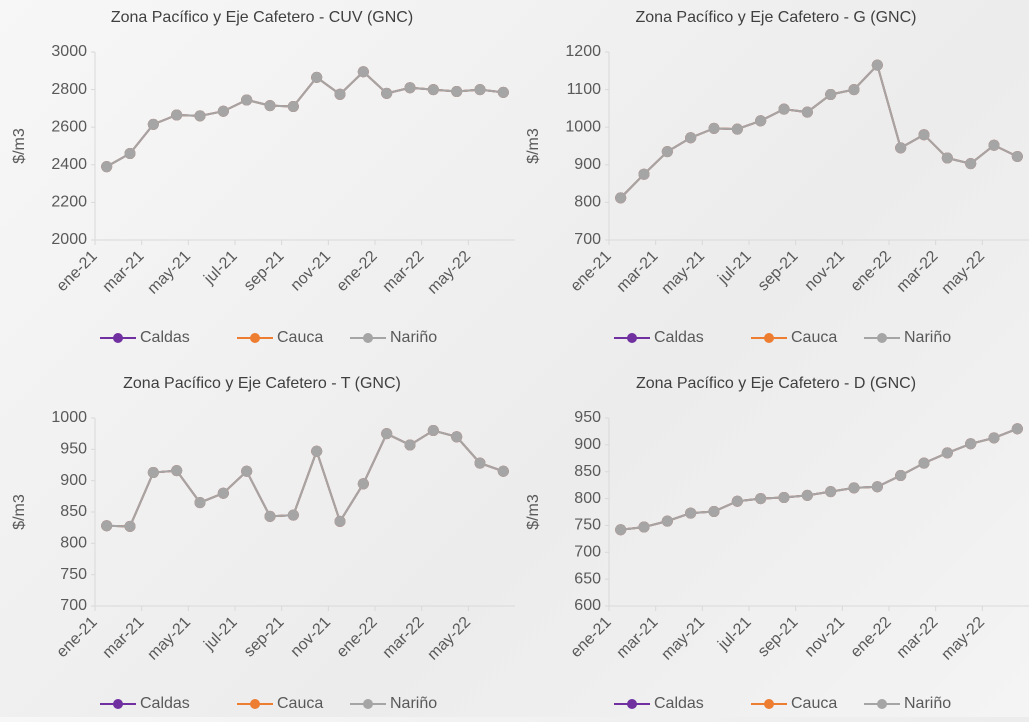 This screenshot has height=722, width=1029. I want to click on y-tick-label: 850, so click(587, 471).